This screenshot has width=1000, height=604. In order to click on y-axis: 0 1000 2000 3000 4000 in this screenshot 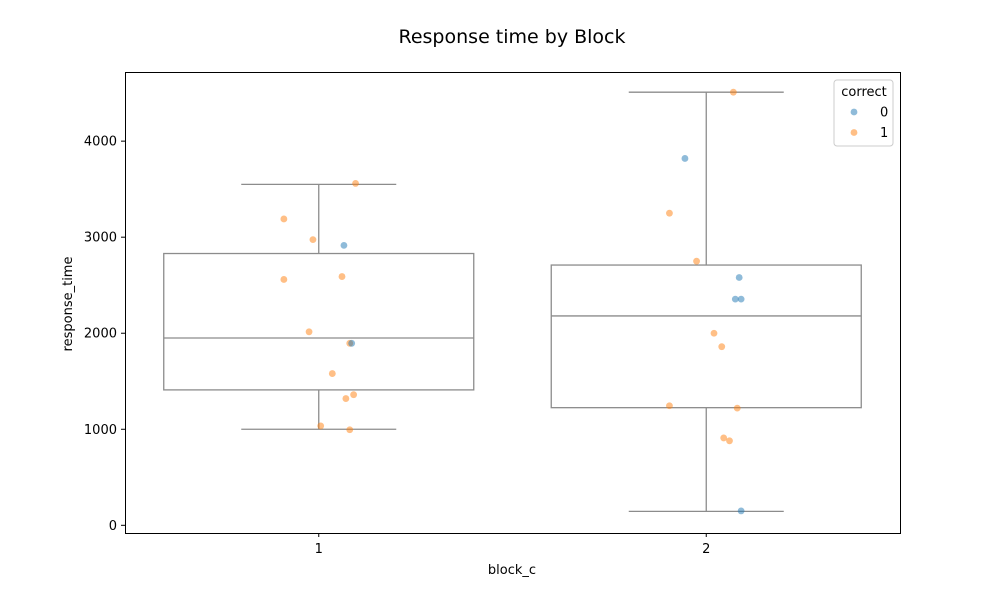, I will do `click(104, 334)`.